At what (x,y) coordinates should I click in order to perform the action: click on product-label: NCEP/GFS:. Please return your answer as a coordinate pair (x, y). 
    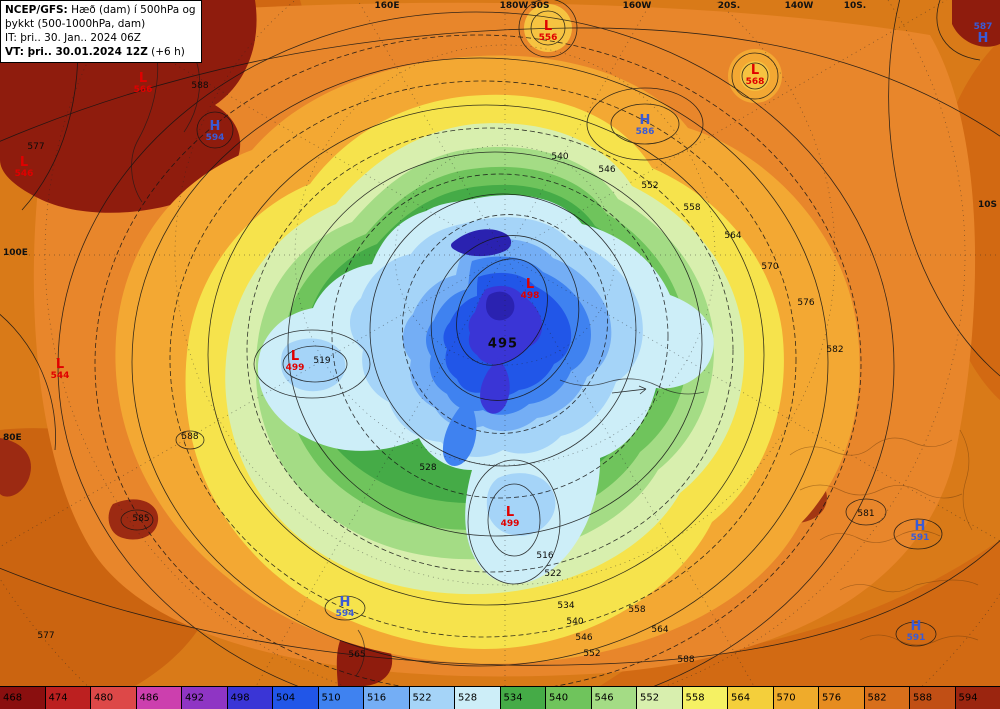
    Looking at the image, I should click on (36, 10).